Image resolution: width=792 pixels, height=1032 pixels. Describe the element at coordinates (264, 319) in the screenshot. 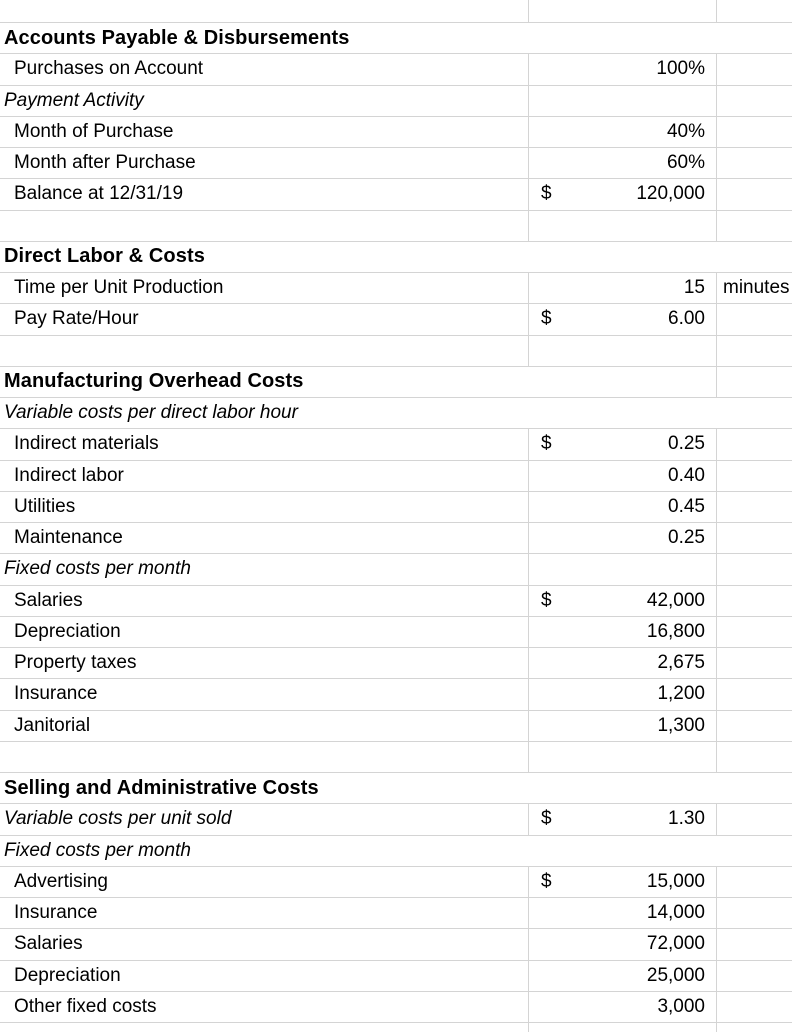

I see `row-label-cell: Pay Rate/Hour` at that location.